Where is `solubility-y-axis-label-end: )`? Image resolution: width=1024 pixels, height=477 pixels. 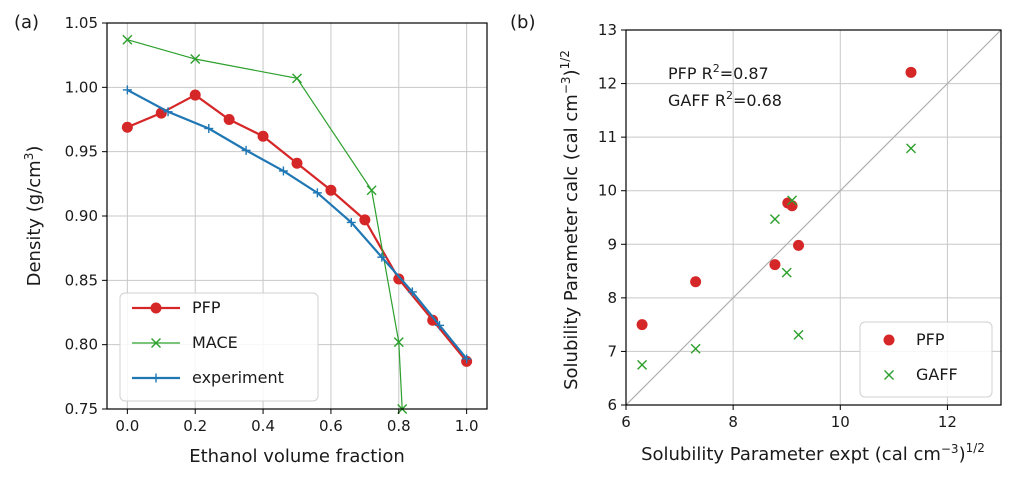
solubility-y-axis-label-end: ) is located at coordinates (571, 72).